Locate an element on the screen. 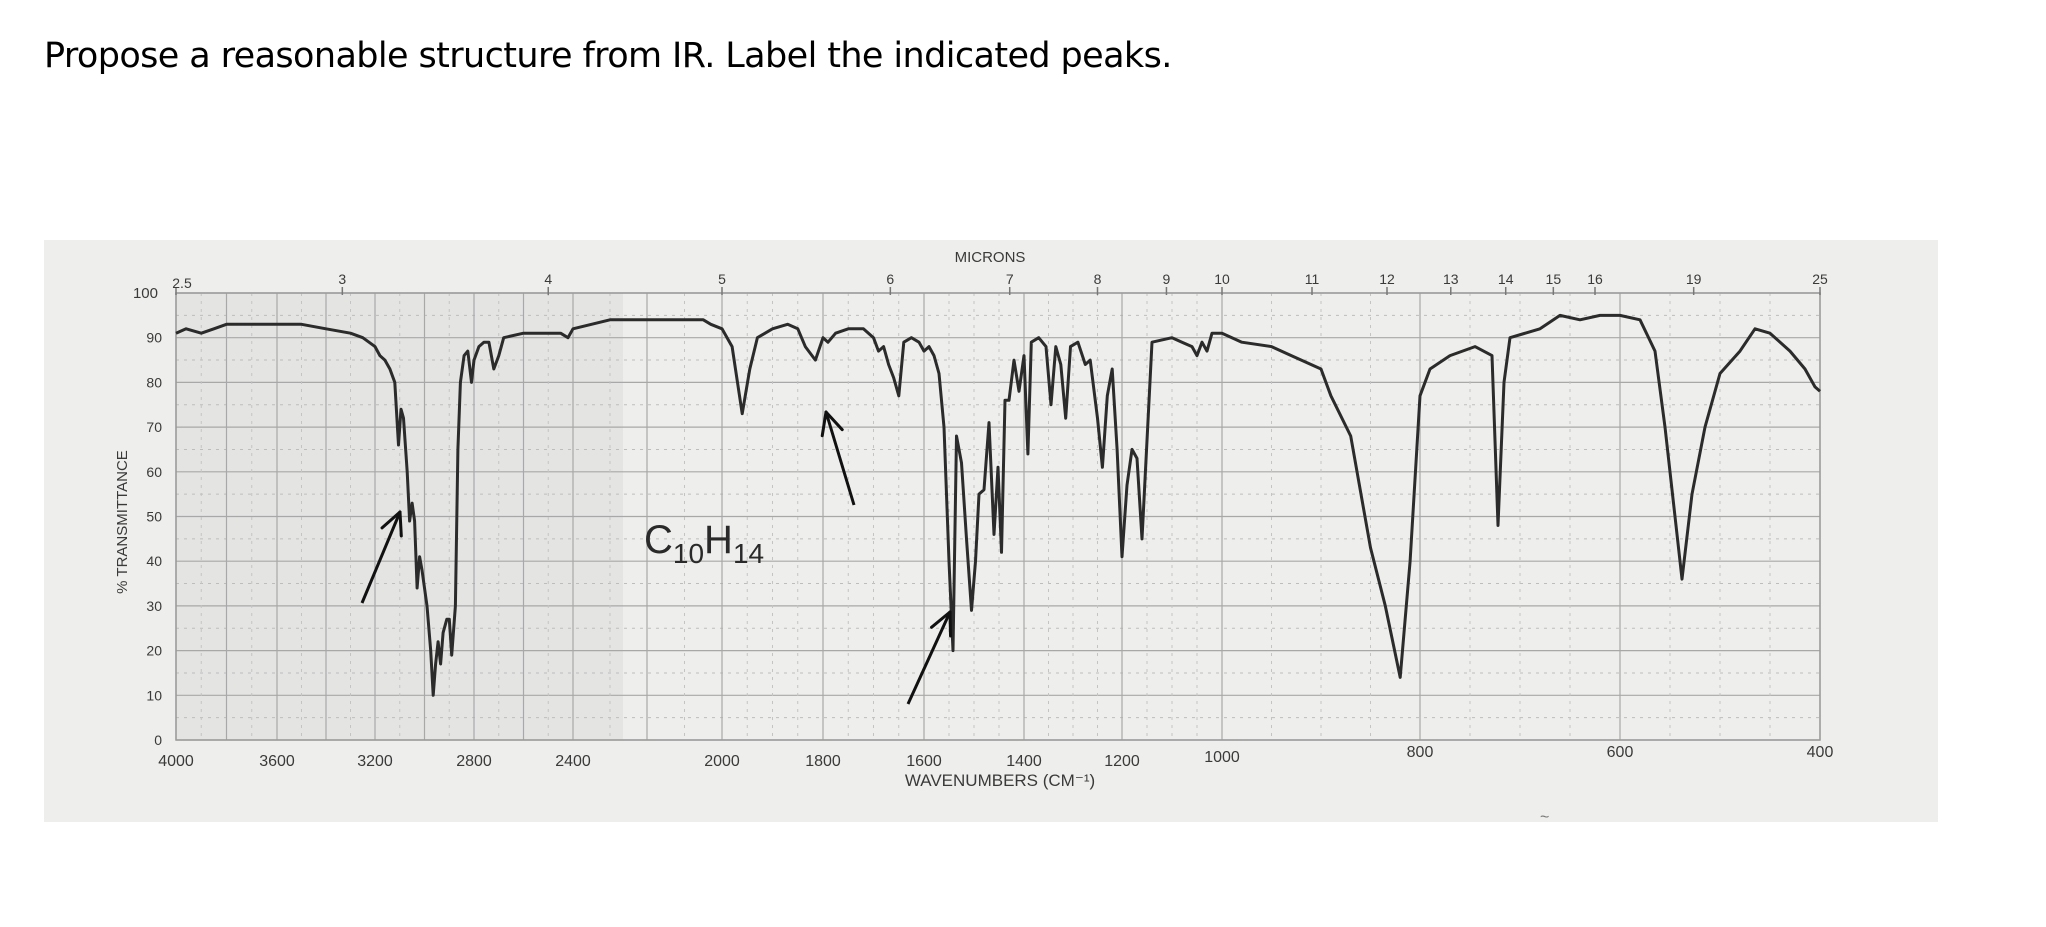 The image size is (2046, 927). micron-tick-label: 15 is located at coordinates (1554, 279).